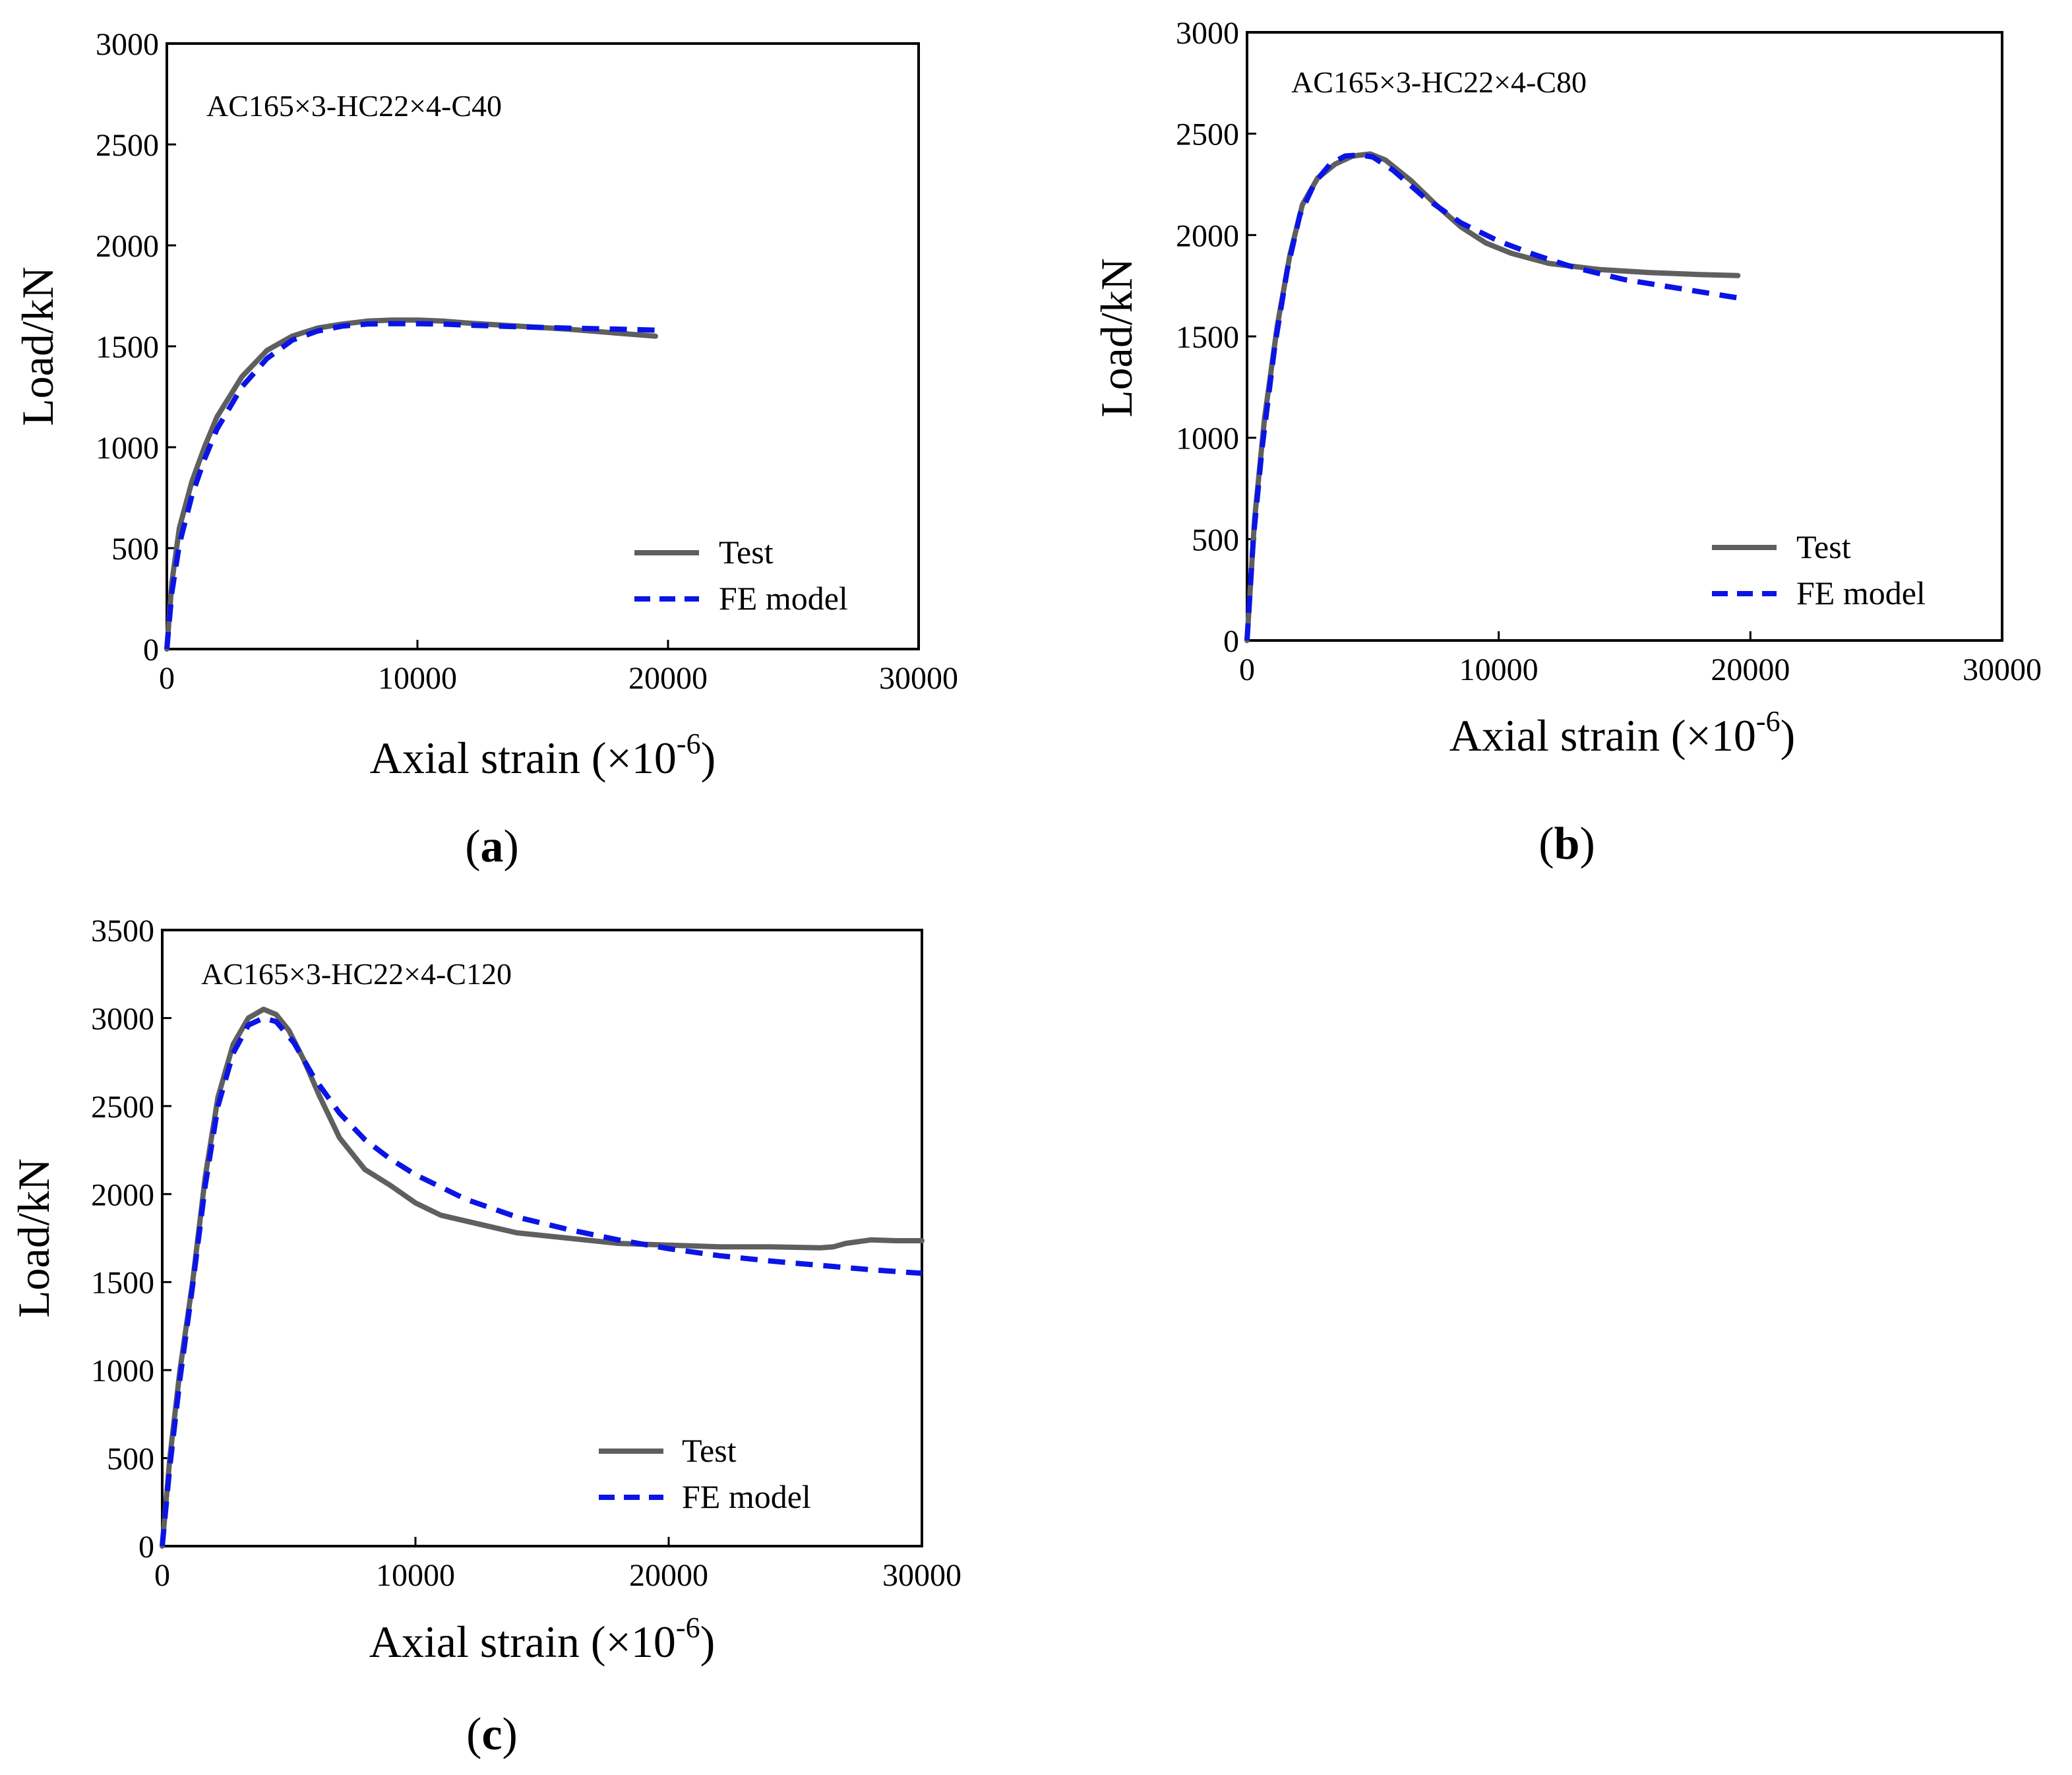  I want to click on panel-label: (c), so click(492, 1735).